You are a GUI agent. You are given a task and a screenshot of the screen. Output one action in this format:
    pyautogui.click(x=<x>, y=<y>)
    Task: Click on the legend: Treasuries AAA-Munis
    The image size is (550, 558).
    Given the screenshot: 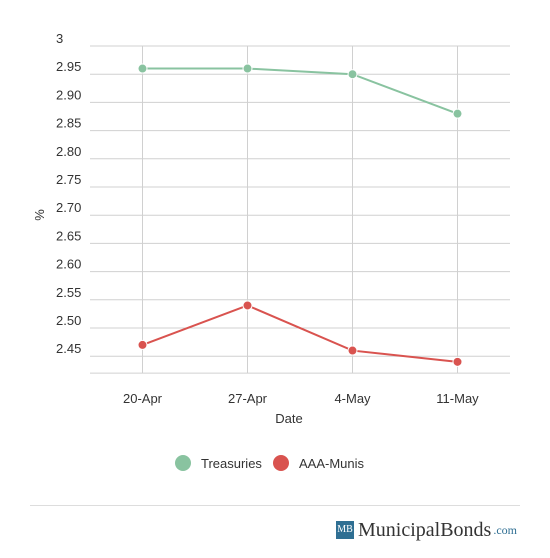 What is the action you would take?
    pyautogui.click(x=270, y=463)
    